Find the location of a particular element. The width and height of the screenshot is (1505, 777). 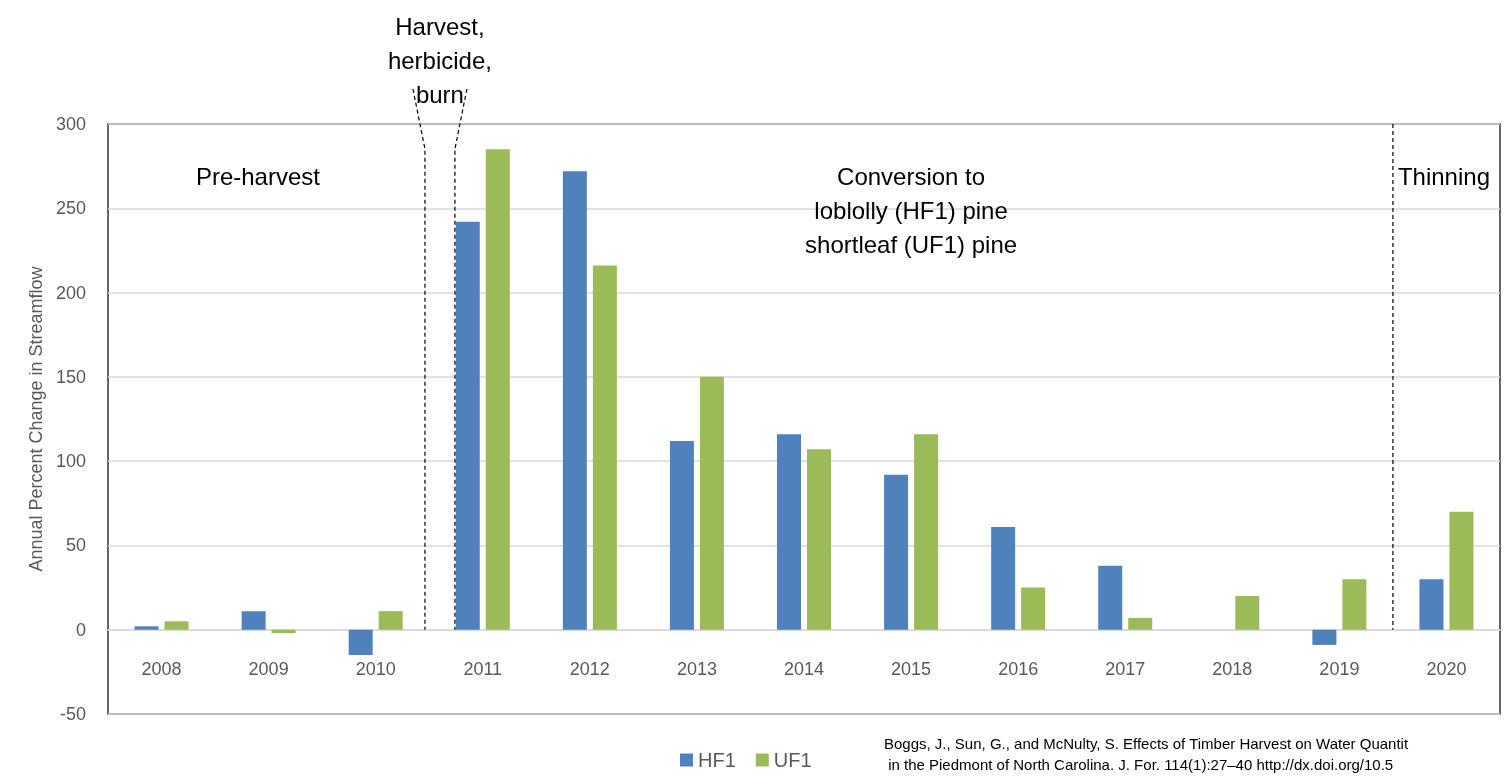

x-tick-label: 2008 is located at coordinates (161, 668).